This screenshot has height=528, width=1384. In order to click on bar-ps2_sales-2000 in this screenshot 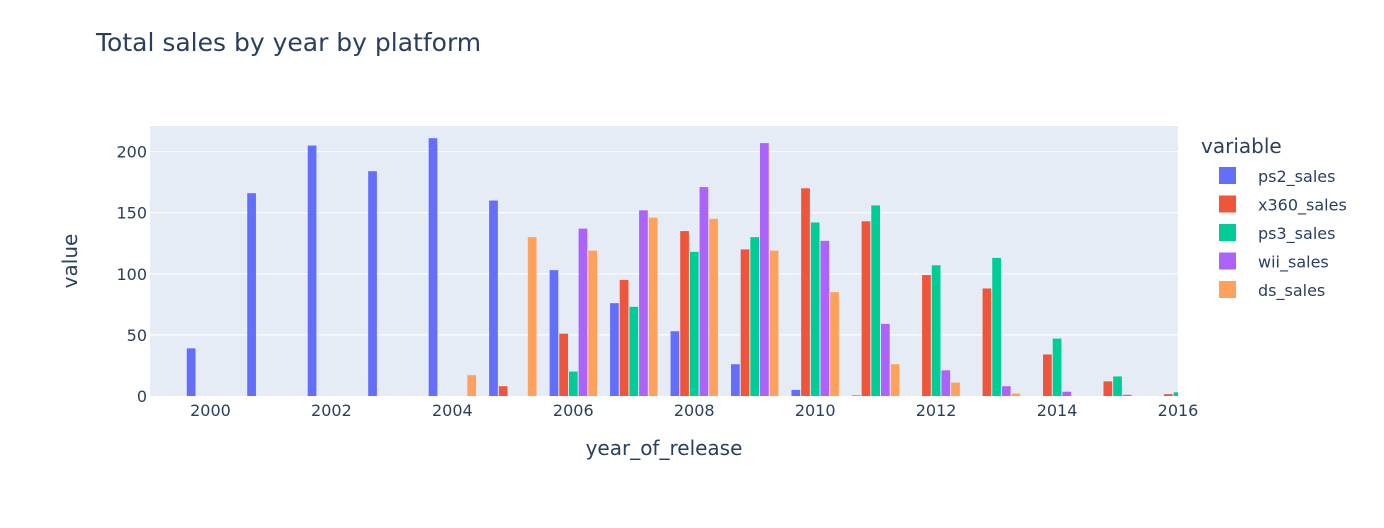, I will do `click(191, 372)`.